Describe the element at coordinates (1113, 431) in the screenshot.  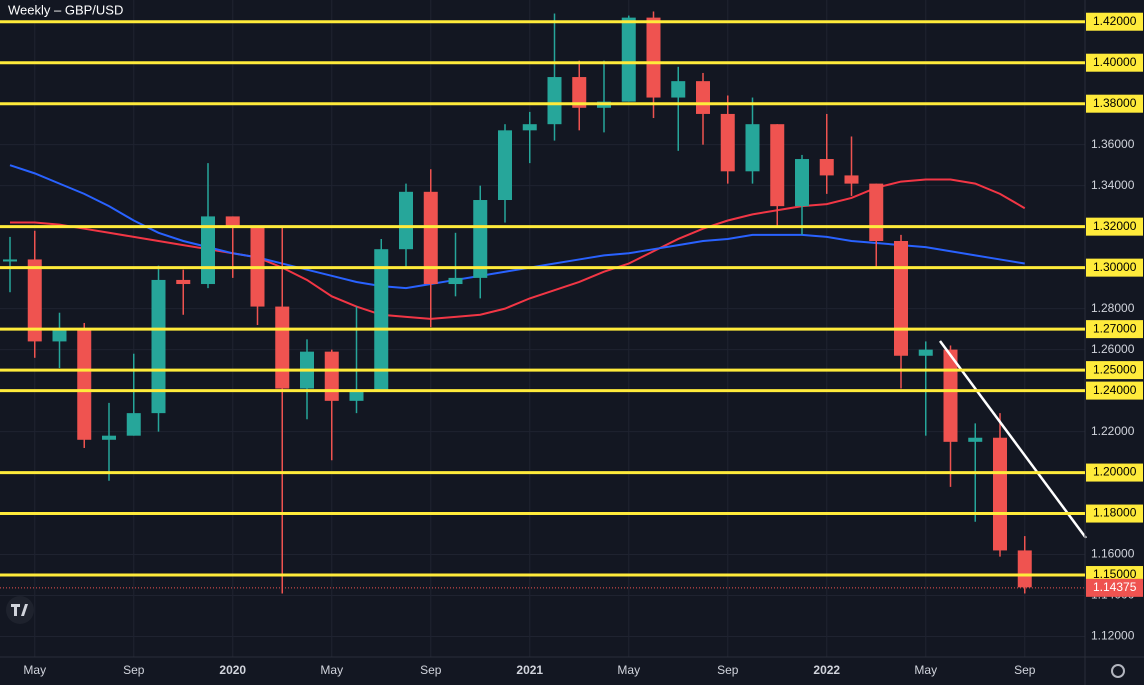
I see `y-tick-label: 1.22000` at that location.